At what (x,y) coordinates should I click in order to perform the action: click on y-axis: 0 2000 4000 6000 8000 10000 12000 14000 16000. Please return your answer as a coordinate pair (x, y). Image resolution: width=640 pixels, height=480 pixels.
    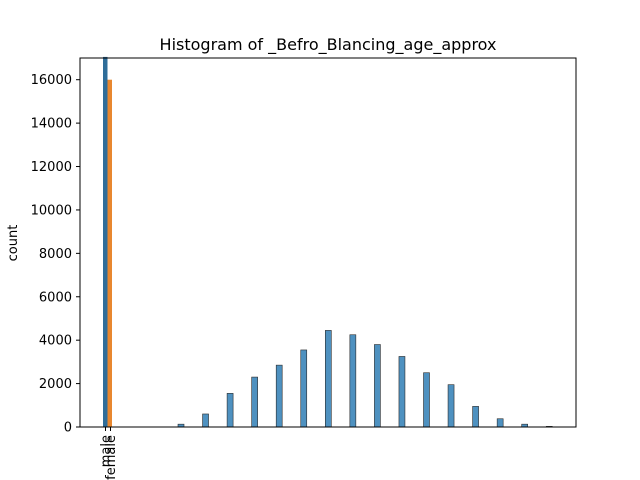
    Looking at the image, I should click on (55, 254).